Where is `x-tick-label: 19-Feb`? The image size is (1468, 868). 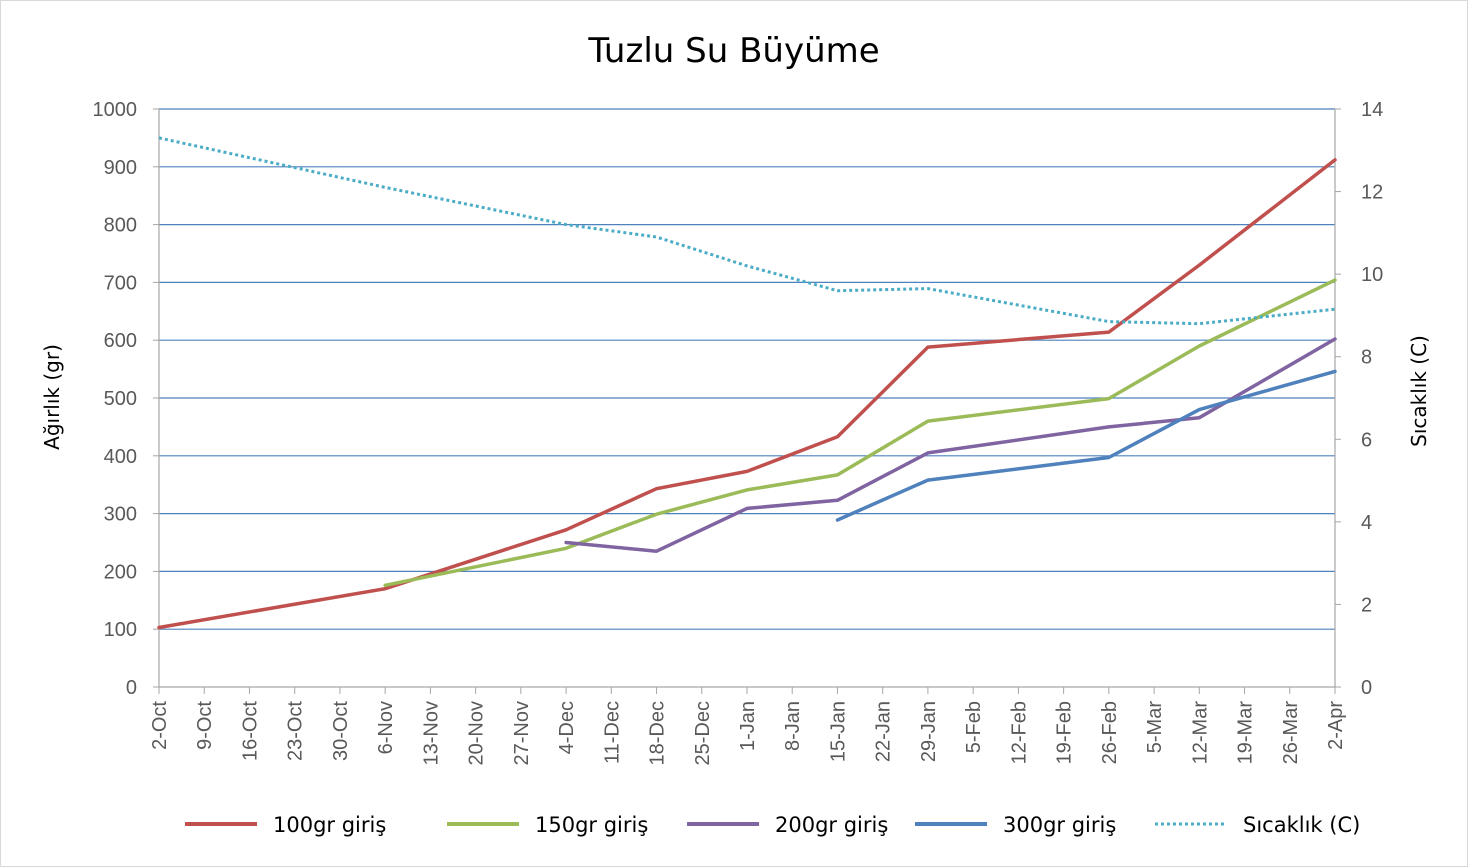
x-tick-label: 19-Feb is located at coordinates (1065, 732).